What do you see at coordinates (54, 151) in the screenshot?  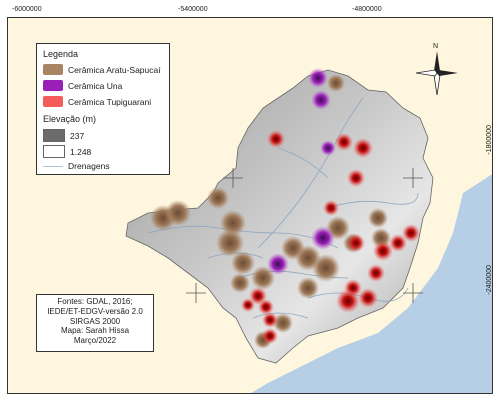 I see `swatch-elevation-high` at bounding box center [54, 151].